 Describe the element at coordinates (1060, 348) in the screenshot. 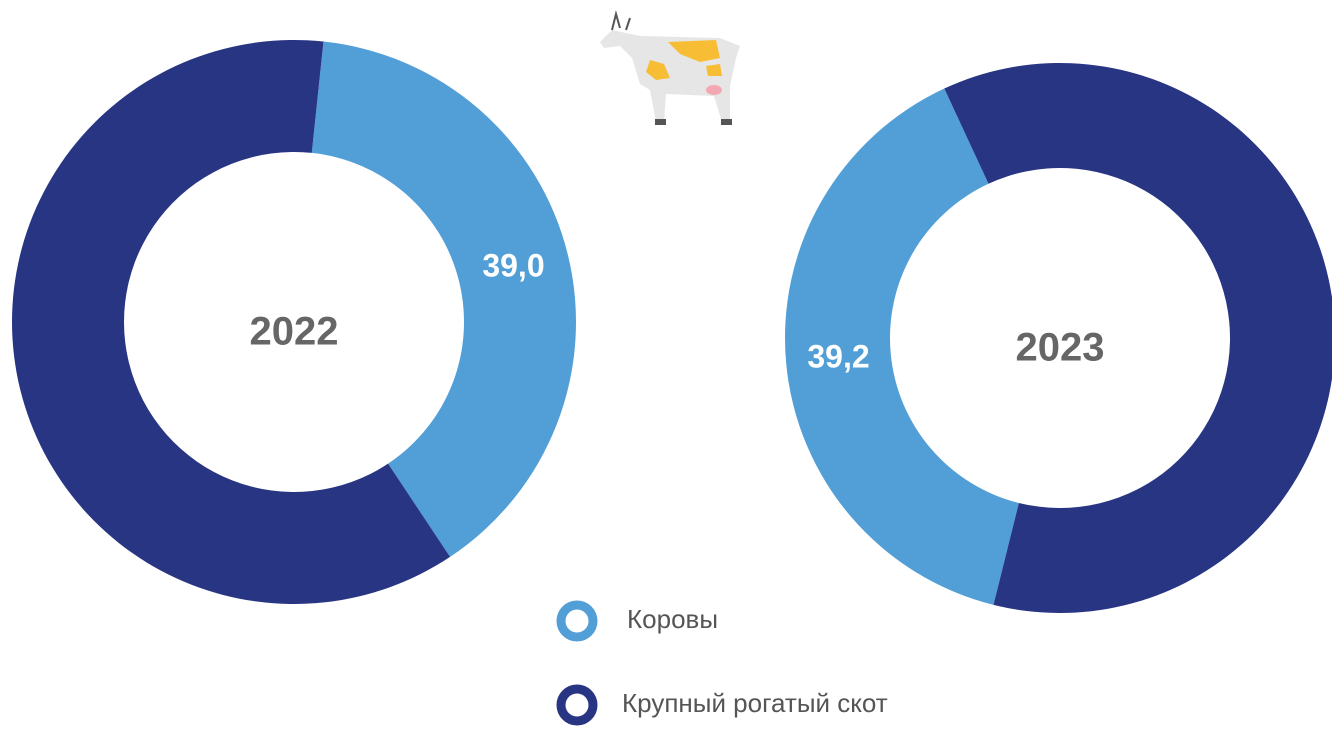

I see `chart-title: 2023` at that location.